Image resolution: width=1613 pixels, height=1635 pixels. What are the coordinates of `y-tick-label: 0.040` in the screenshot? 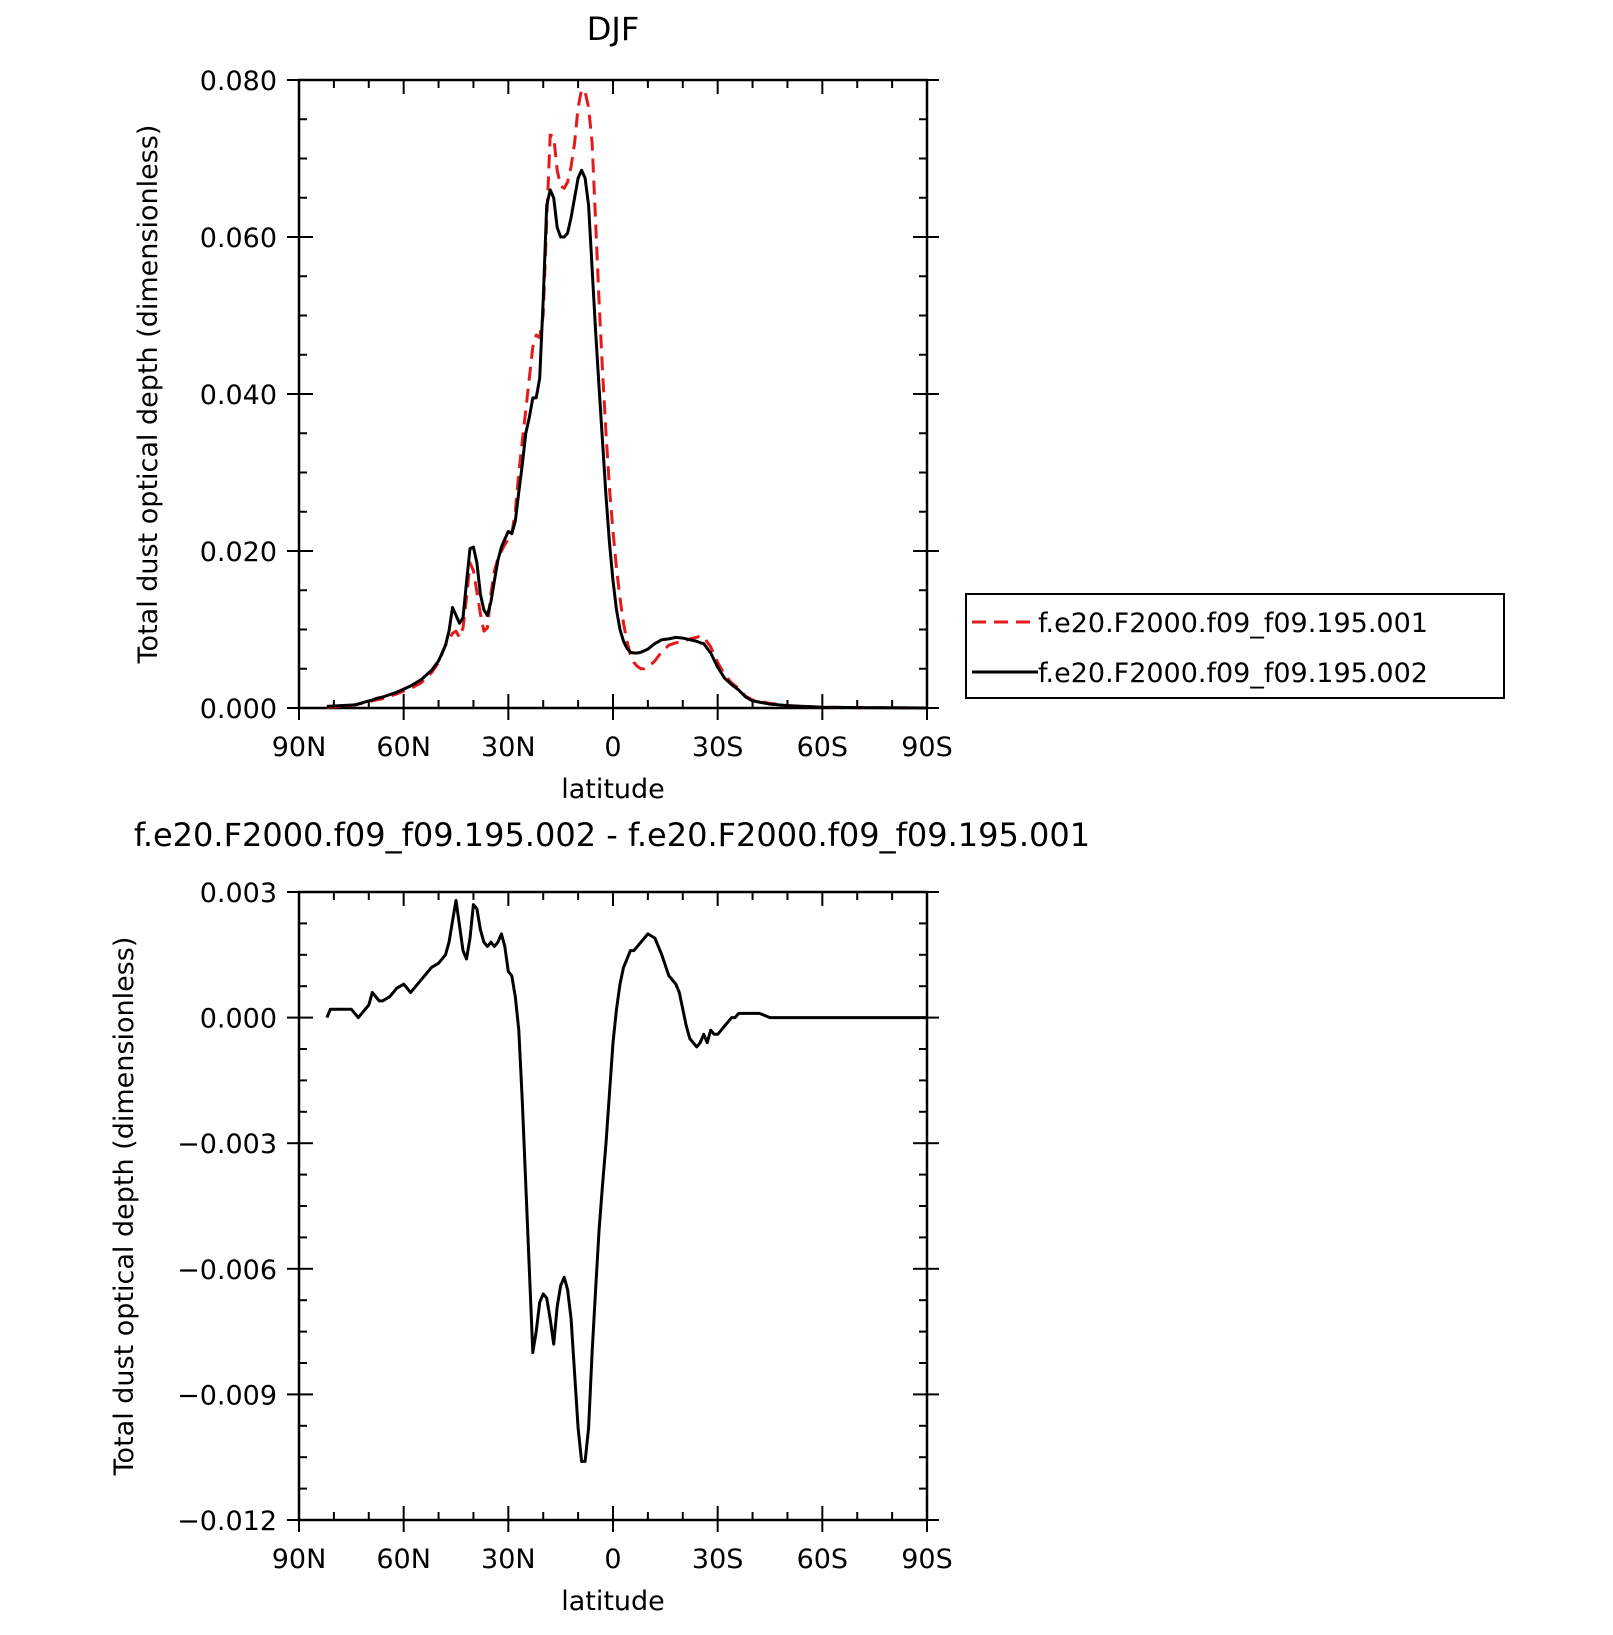 It's located at (238, 395).